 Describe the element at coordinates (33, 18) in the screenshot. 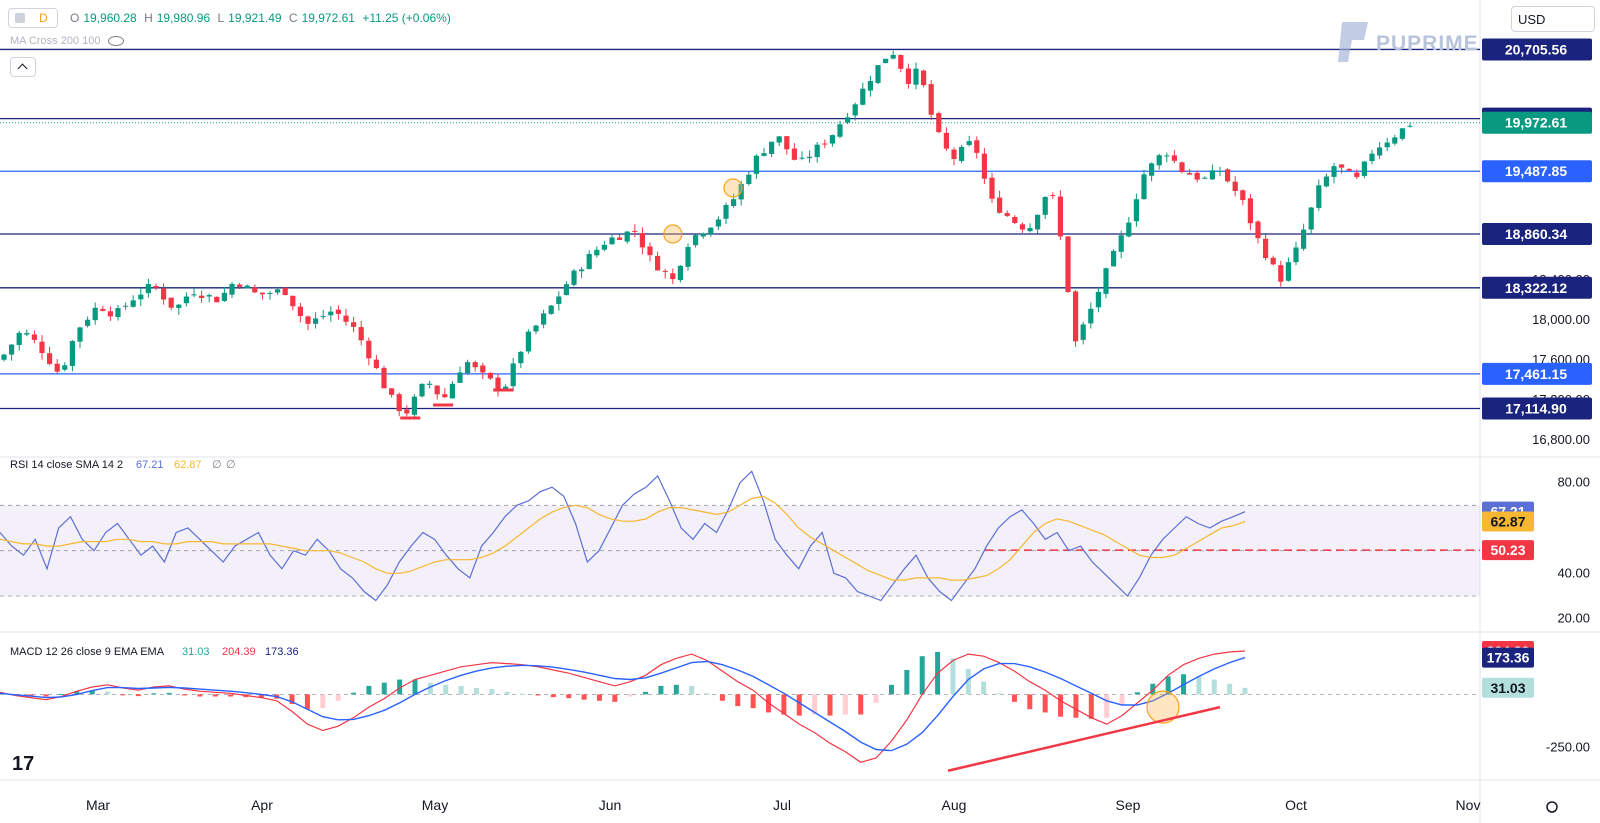

I see `symbol-badge: D` at that location.